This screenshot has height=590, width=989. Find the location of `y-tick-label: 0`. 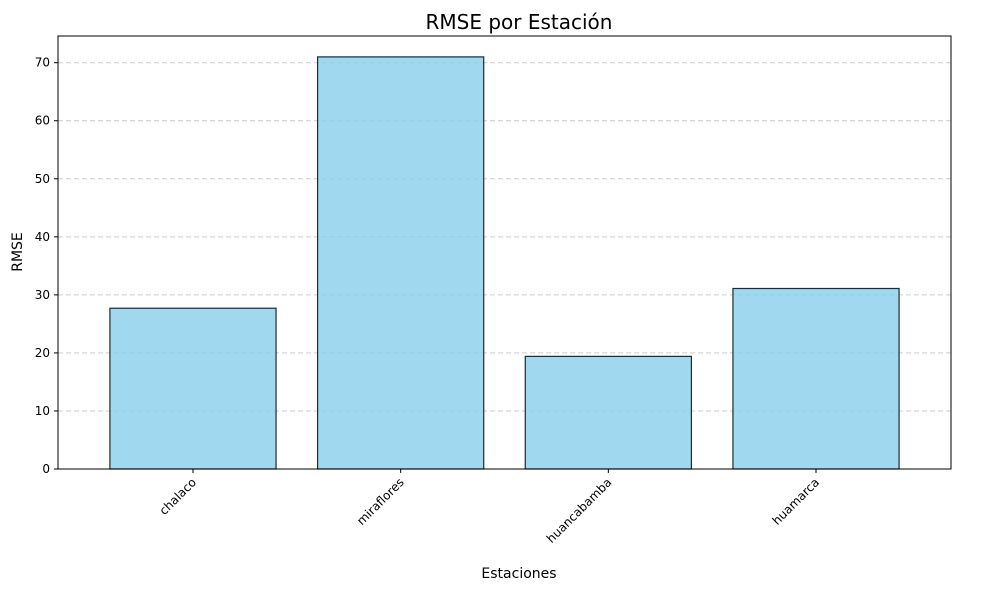

y-tick-label: 0 is located at coordinates (46, 469).